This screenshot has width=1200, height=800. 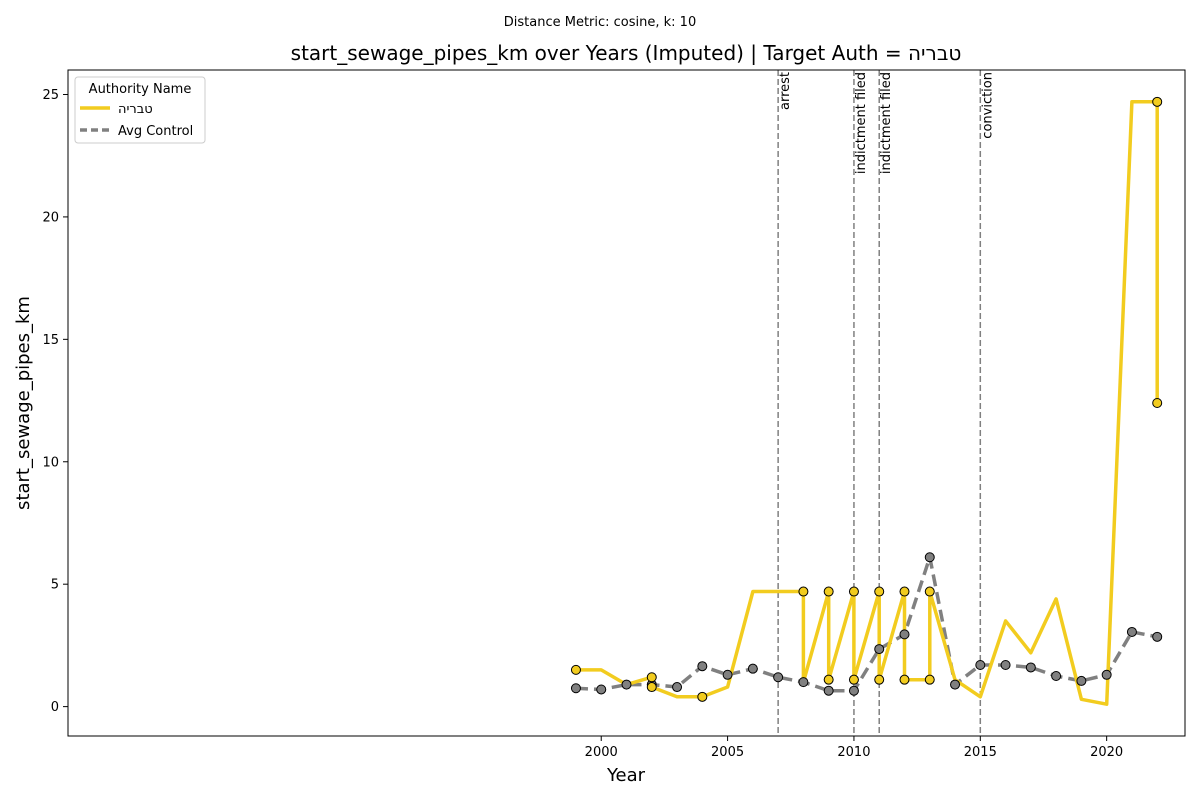 I want to click on y-tick-label: 5, so click(x=55, y=585).